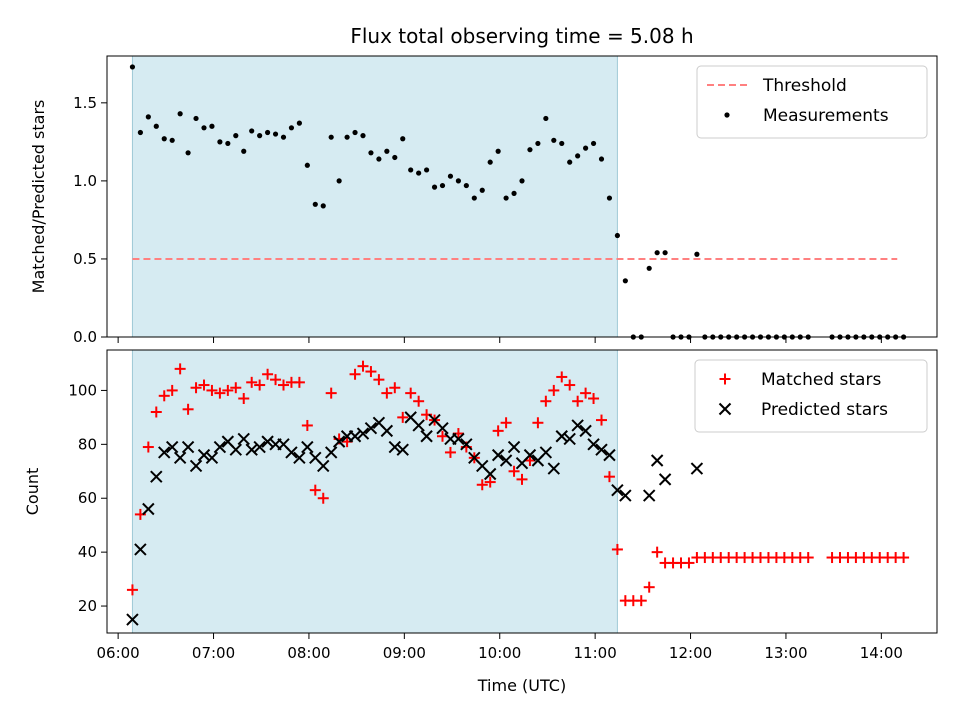  I want to click on x-tick-label: 10:00, so click(499, 653).